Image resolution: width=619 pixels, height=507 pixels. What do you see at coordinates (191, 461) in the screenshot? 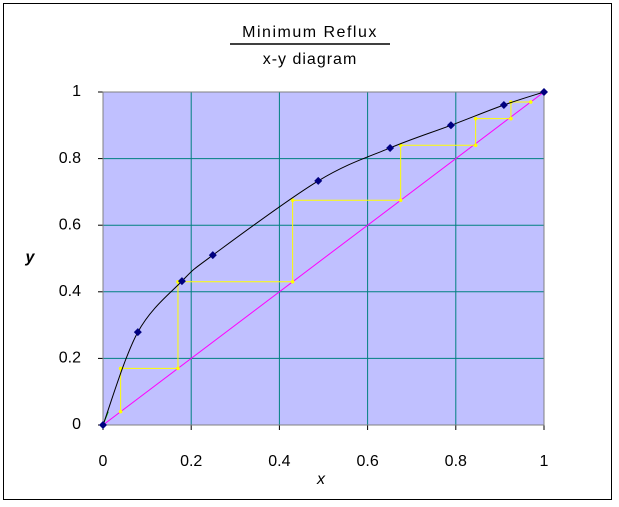
I see `x-tick-label: 0.2` at bounding box center [191, 461].